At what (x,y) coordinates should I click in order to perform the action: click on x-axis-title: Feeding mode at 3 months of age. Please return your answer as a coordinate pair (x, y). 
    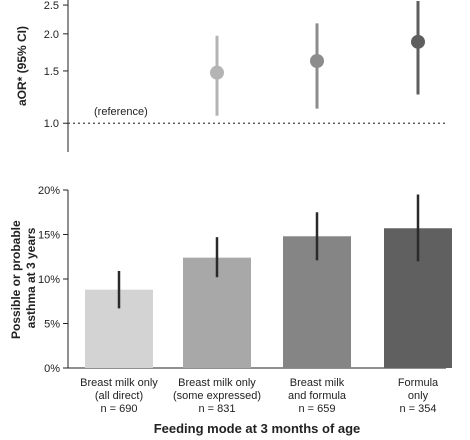
    Looking at the image, I should click on (257, 428).